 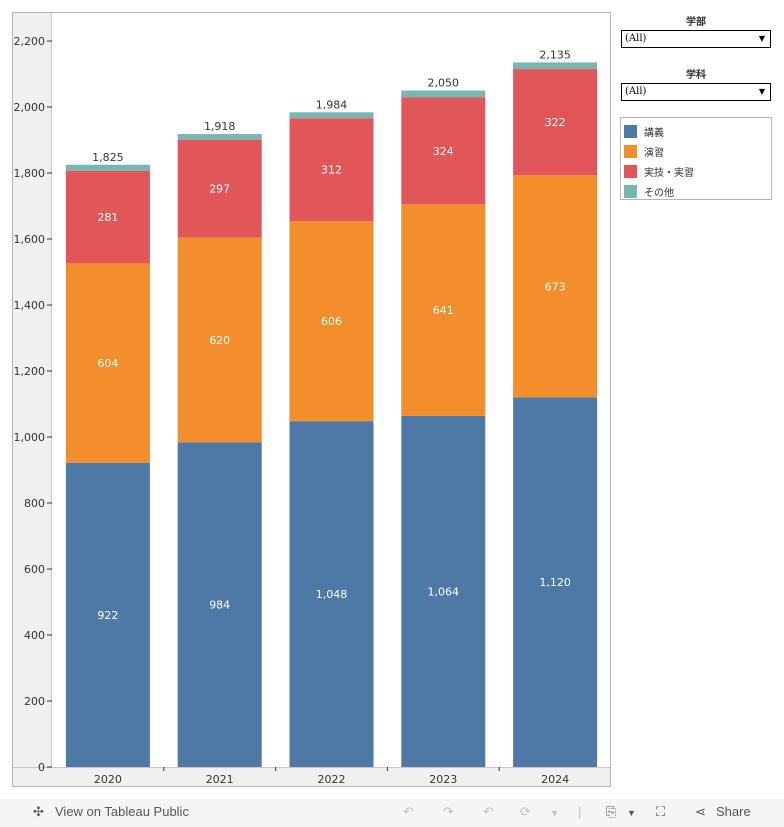 What do you see at coordinates (654, 133) in the screenshot?
I see `legend-label: 講義` at bounding box center [654, 133].